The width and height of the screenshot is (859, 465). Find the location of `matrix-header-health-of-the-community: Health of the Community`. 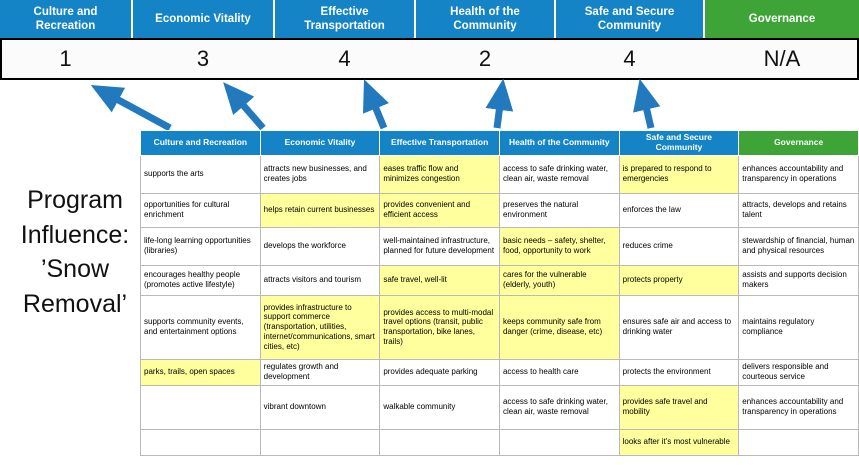

matrix-header-health-of-the-community: Health of the Community is located at coordinates (559, 143).